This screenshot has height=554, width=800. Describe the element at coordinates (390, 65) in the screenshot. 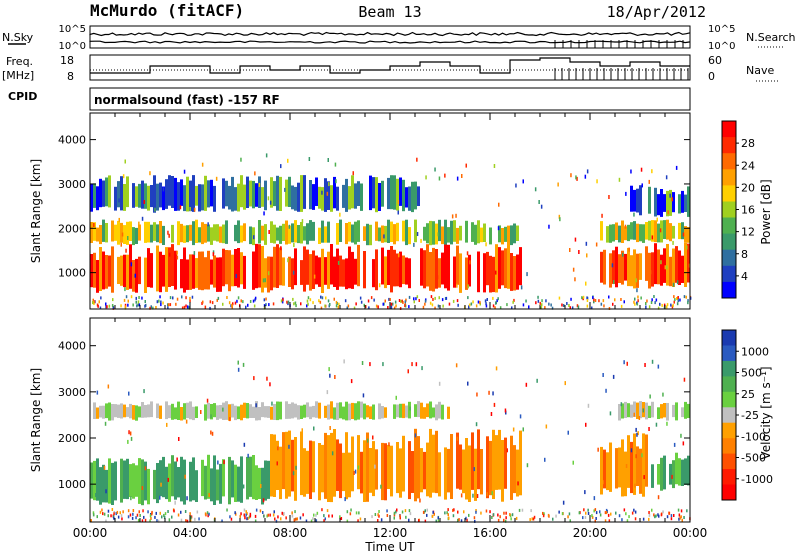

I see `freq-trace` at that location.